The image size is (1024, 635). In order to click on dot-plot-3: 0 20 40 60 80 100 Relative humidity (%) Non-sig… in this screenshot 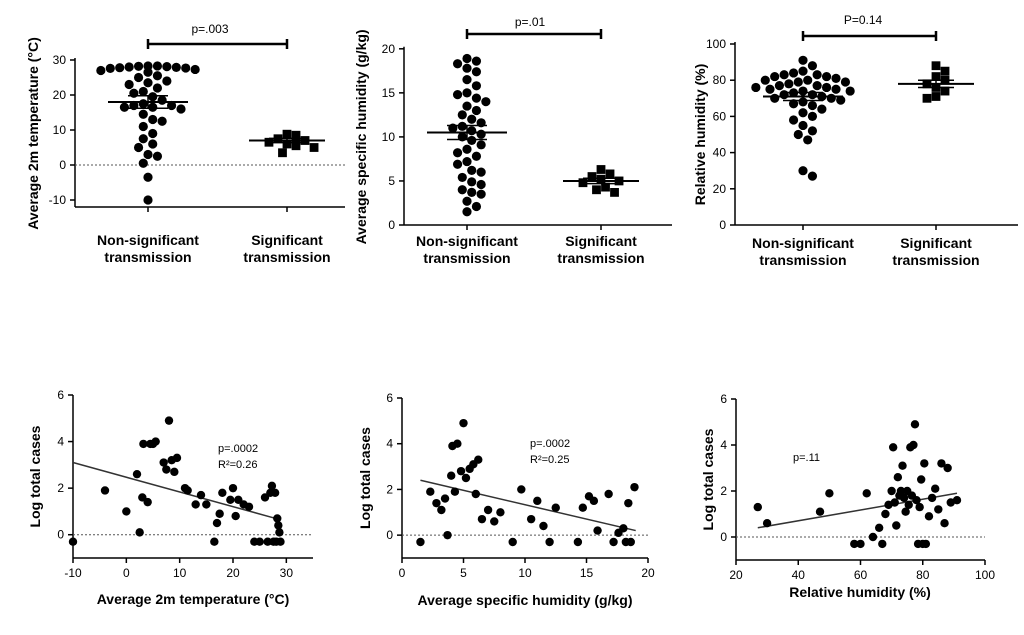, I will do `click(855, 140)`.